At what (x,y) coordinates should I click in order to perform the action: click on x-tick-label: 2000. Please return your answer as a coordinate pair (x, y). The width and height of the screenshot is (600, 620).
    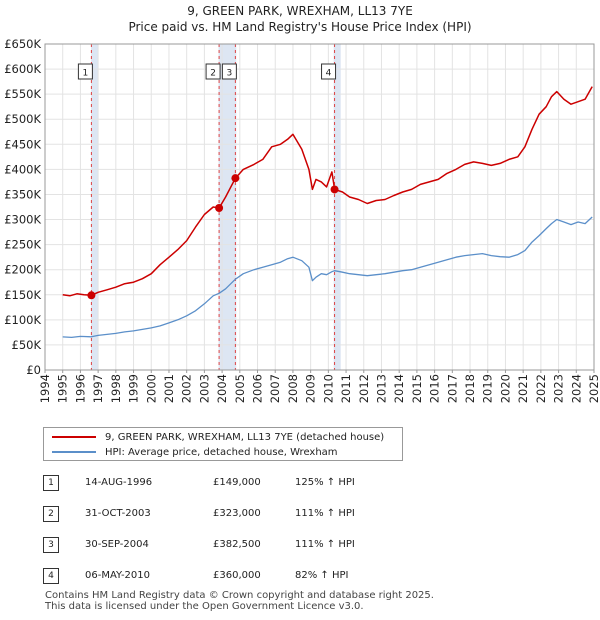
    Looking at the image, I should click on (151, 388).